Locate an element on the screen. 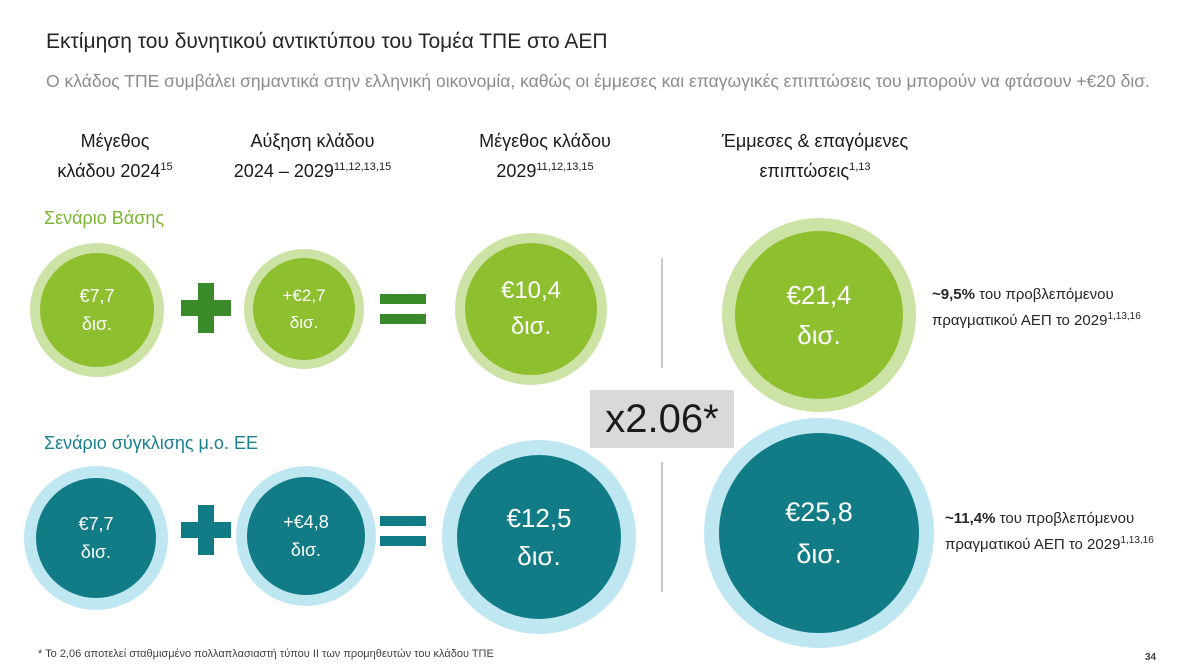  eu-size-2029-circle: €12,5 δισ. is located at coordinates (539, 537).